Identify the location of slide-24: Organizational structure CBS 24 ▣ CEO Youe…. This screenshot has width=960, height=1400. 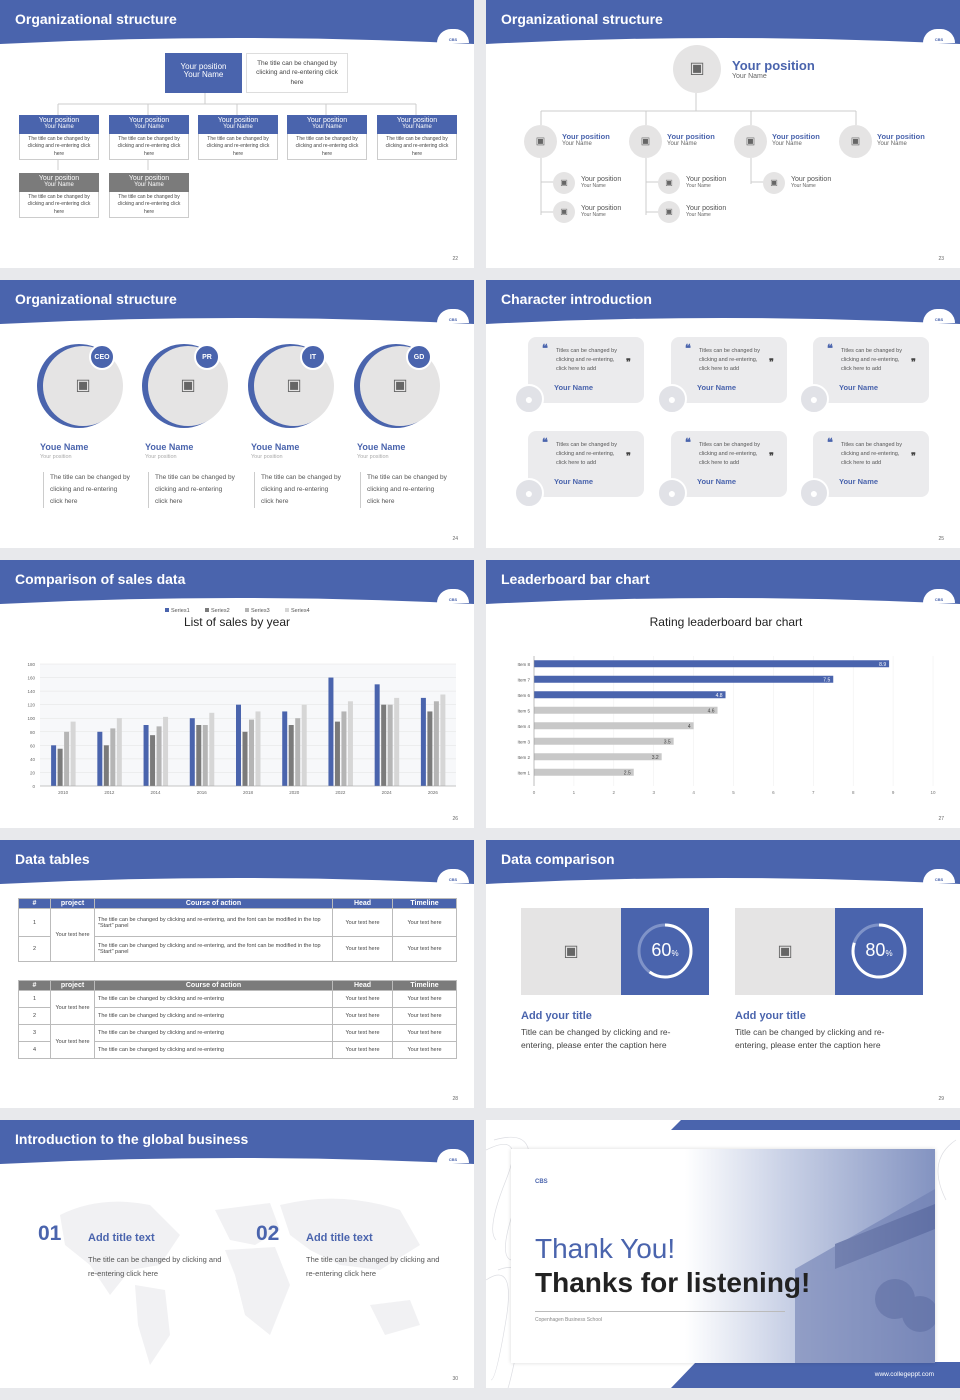
(237, 414).